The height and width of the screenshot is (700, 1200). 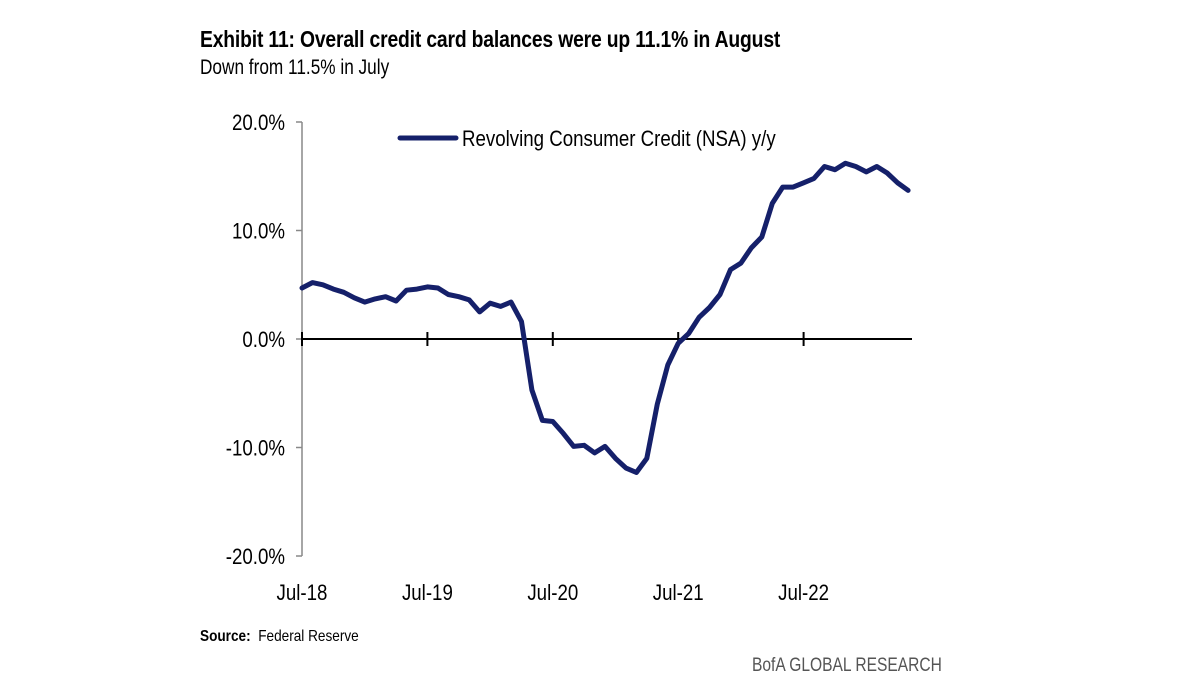 I want to click on y-tick-label: -10.0%, so click(x=255, y=449).